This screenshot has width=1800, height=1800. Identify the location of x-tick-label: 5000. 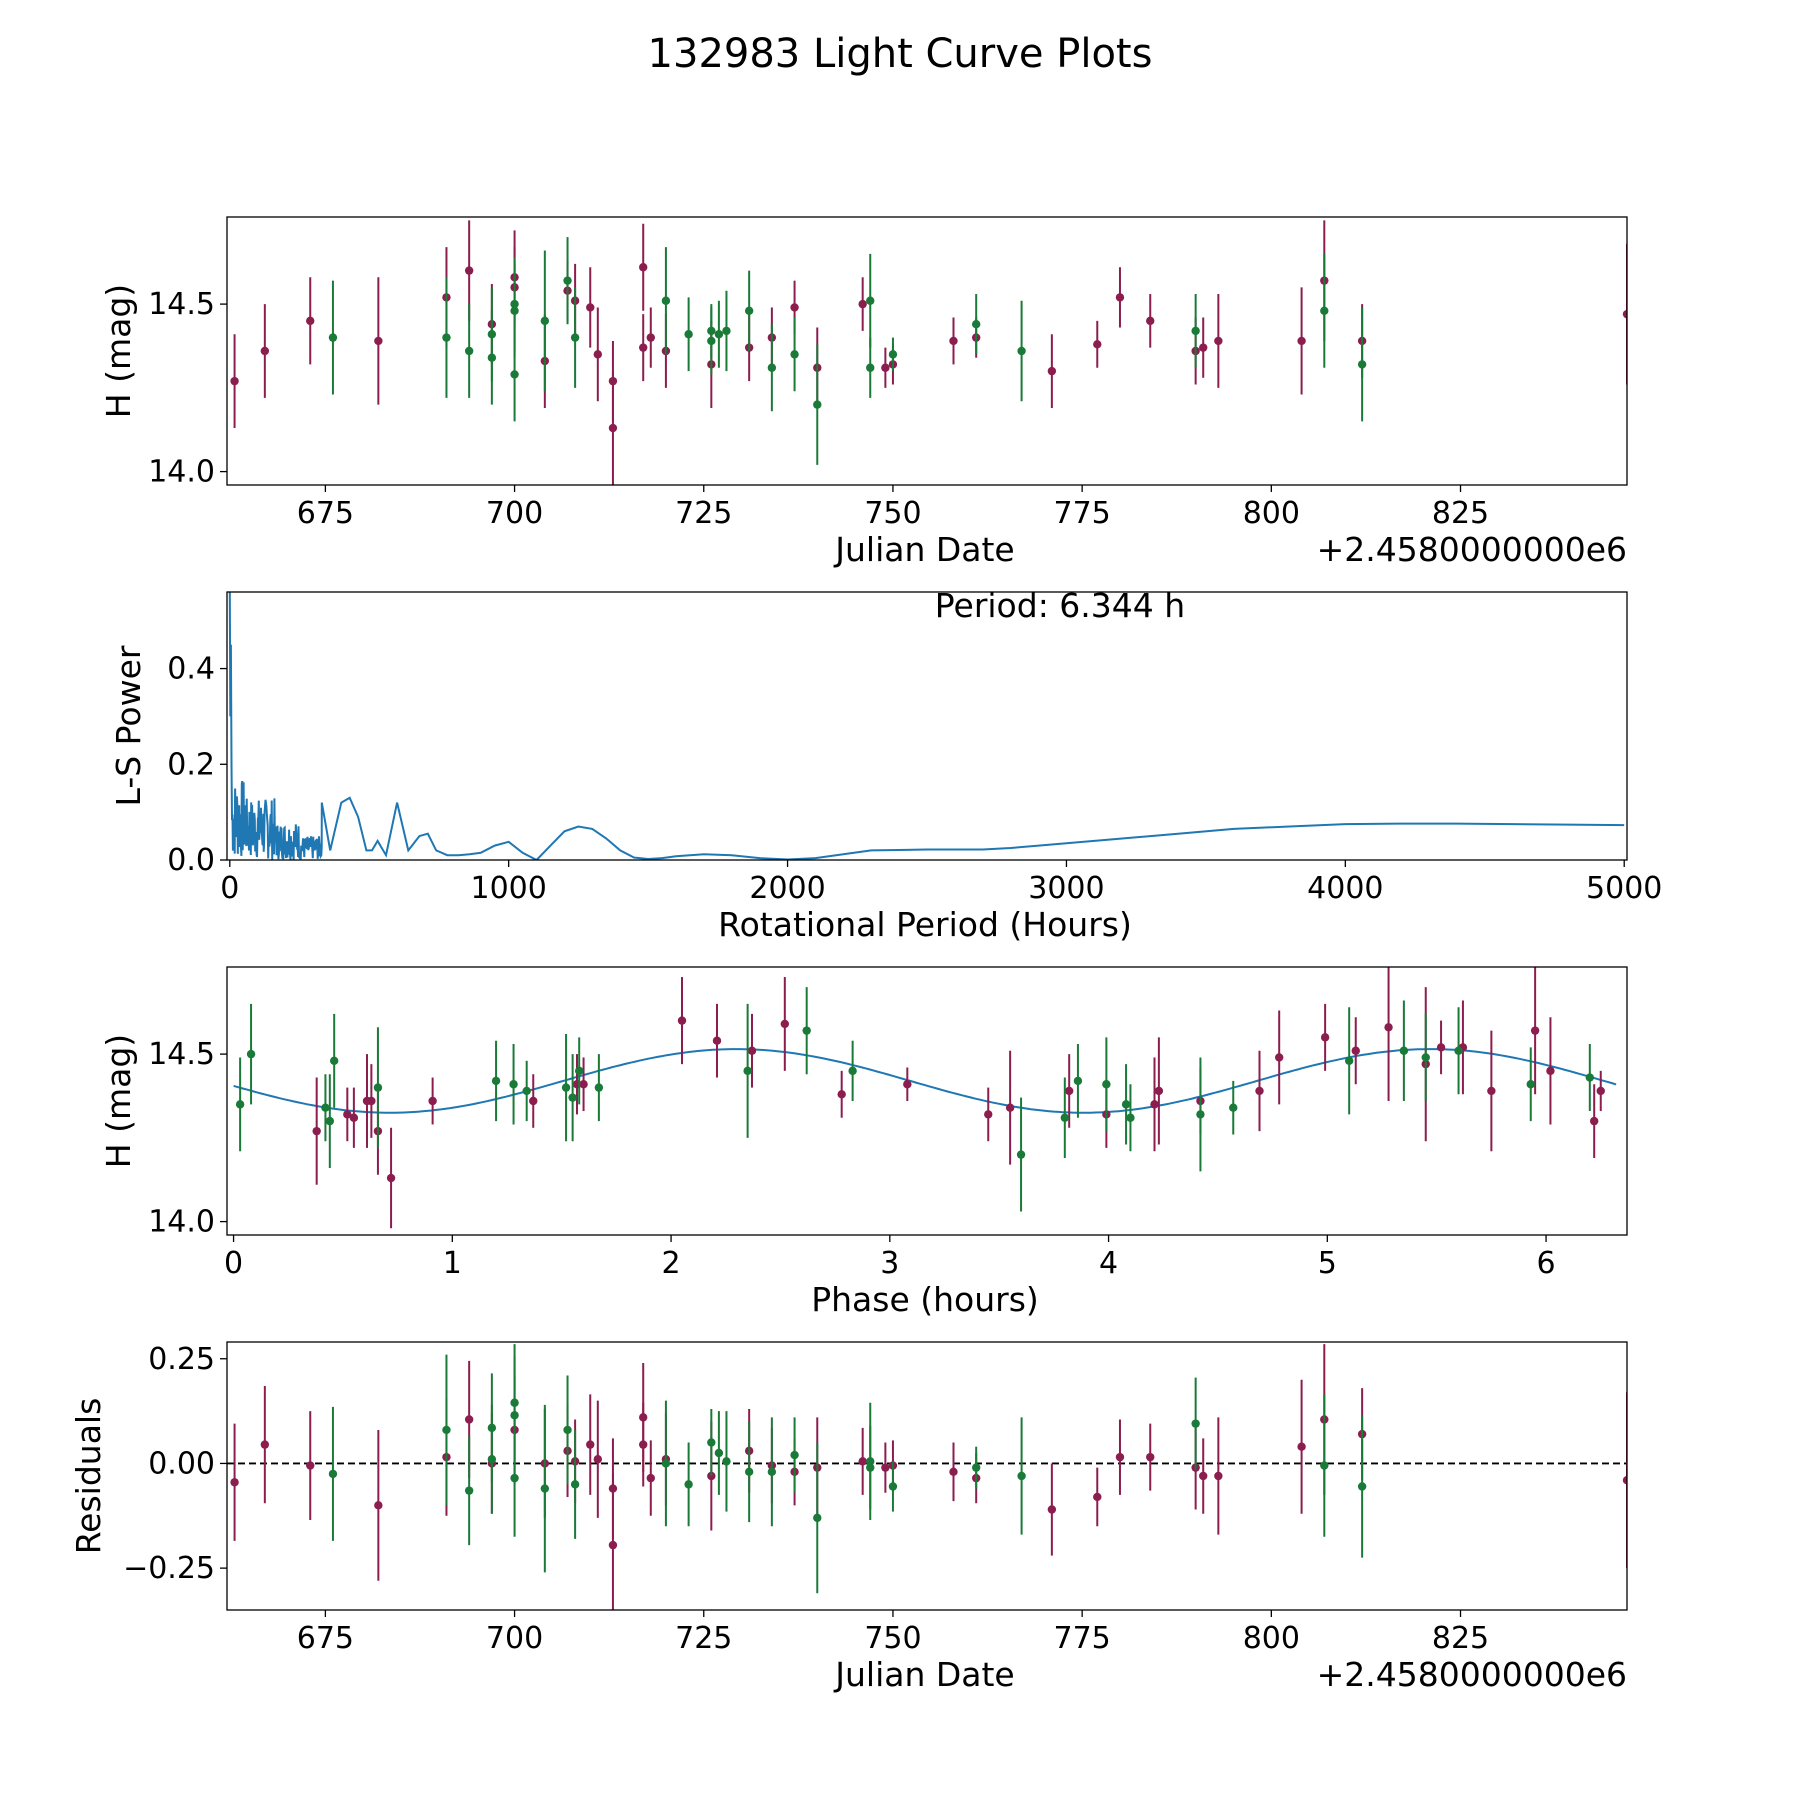
(1624, 888).